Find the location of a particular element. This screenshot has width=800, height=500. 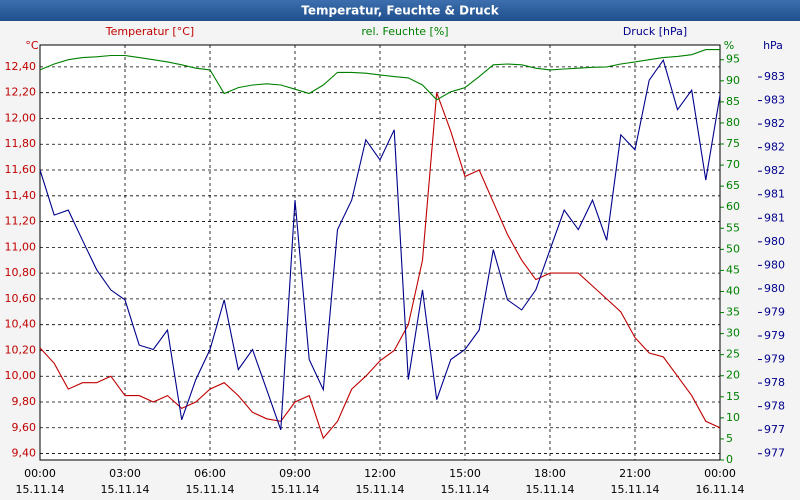

y2-axis-unit: % is located at coordinates (729, 45).